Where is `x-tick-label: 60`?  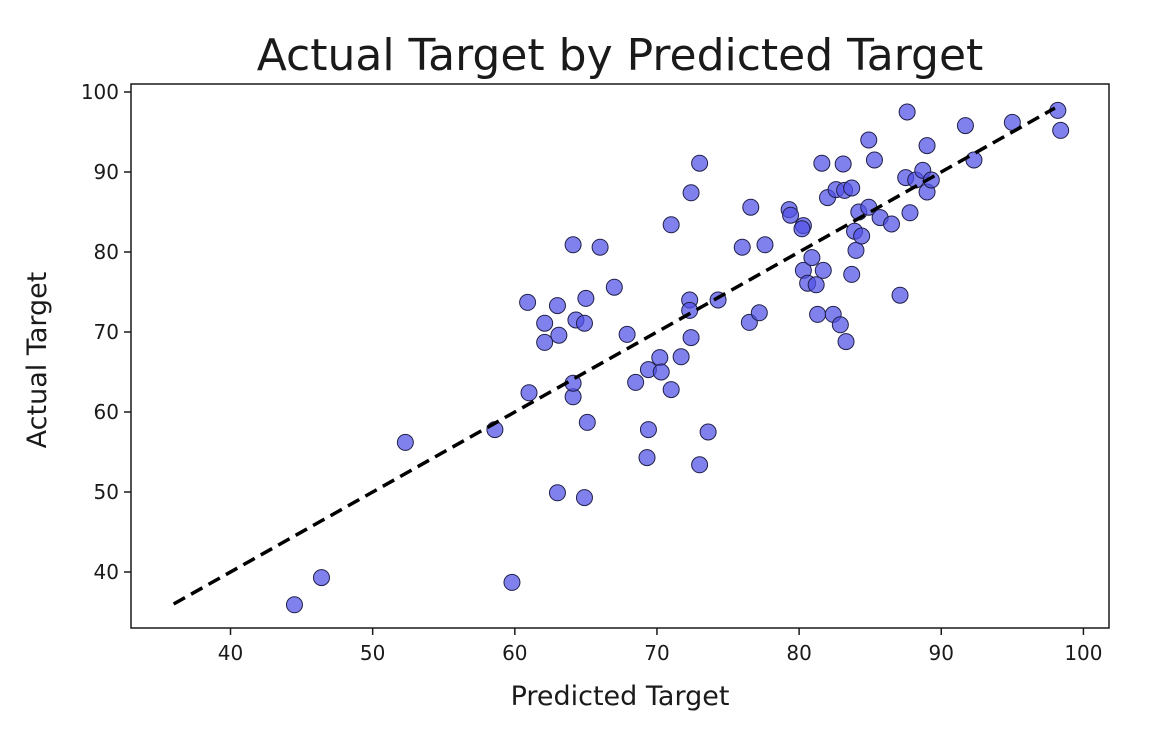 x-tick-label: 60 is located at coordinates (514, 653).